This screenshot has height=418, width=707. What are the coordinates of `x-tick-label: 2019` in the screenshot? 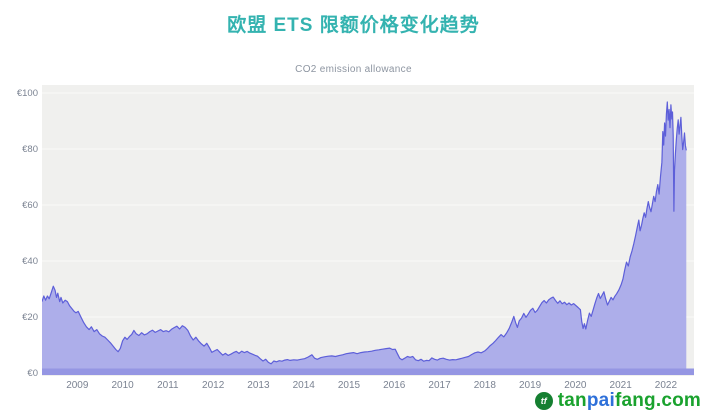 It's located at (530, 385).